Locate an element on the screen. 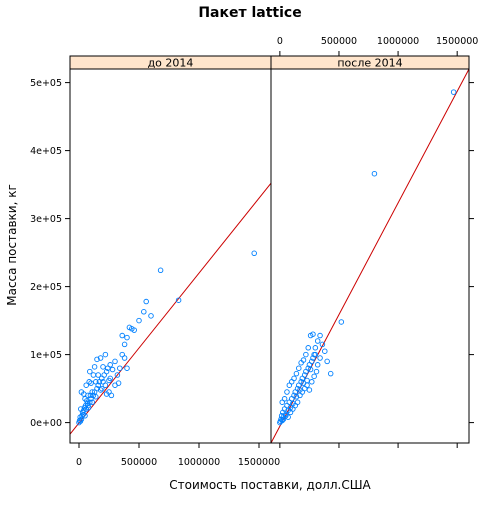  y-tick-label: 3e+05 is located at coordinates (46, 219).